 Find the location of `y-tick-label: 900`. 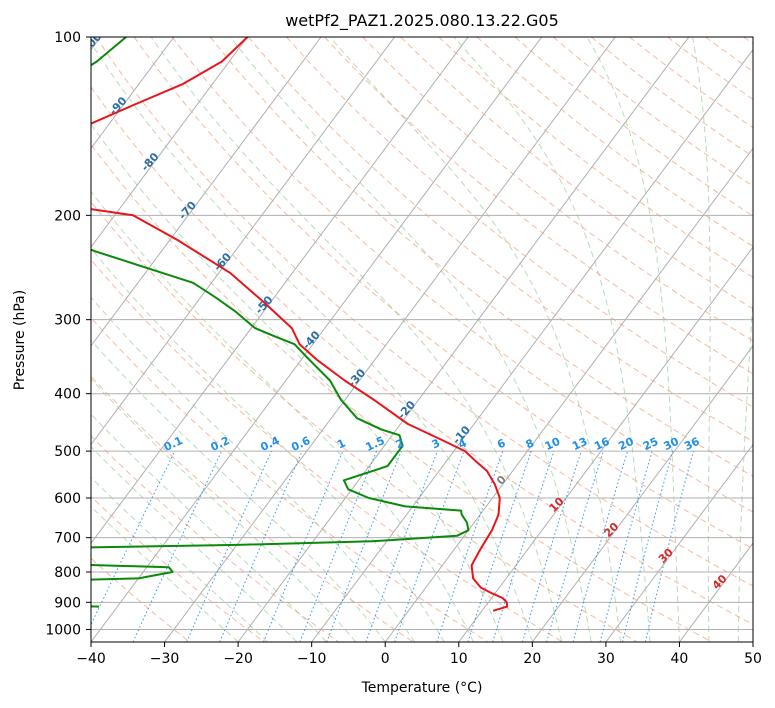

y-tick-label: 900 is located at coordinates (67, 603).